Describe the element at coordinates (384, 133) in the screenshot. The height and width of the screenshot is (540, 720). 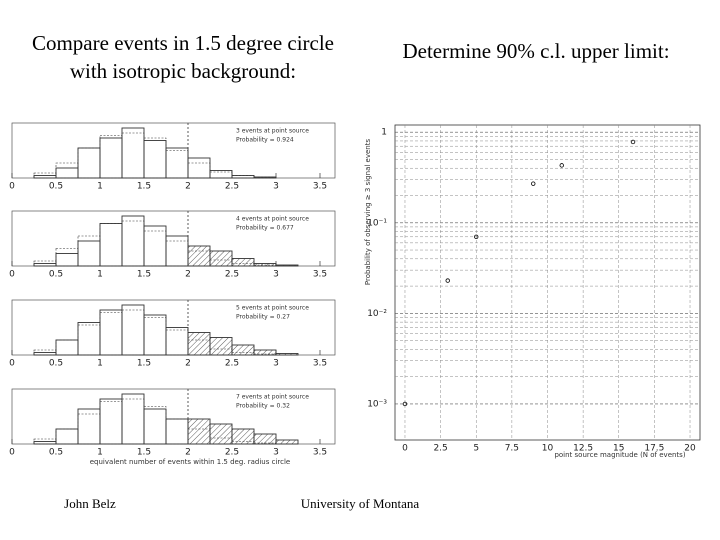
I see `y-tick-label: 1` at that location.